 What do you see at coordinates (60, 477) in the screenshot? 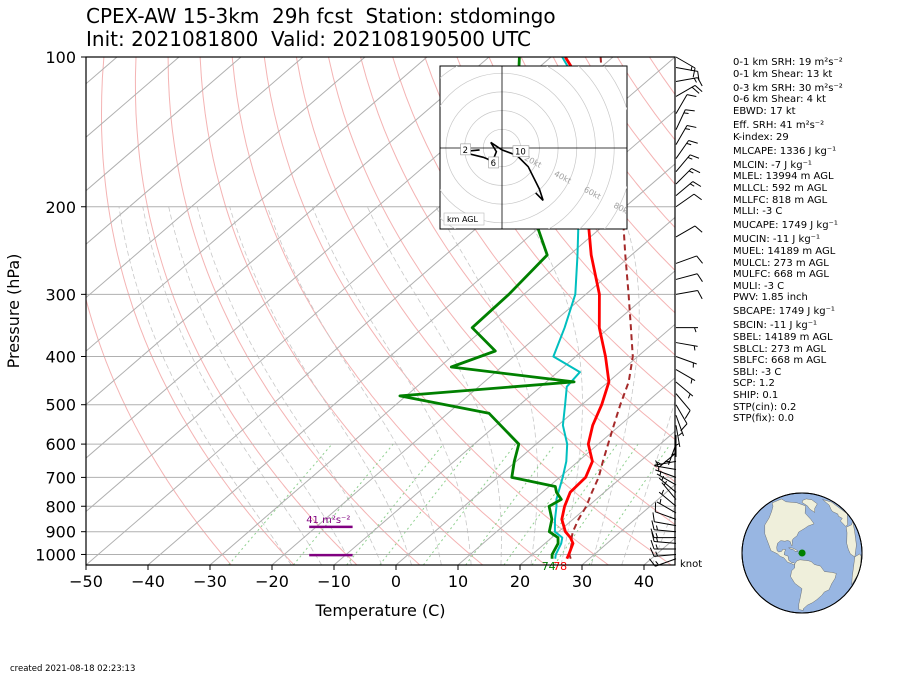
I see `y-tick-label: 700` at bounding box center [60, 477].